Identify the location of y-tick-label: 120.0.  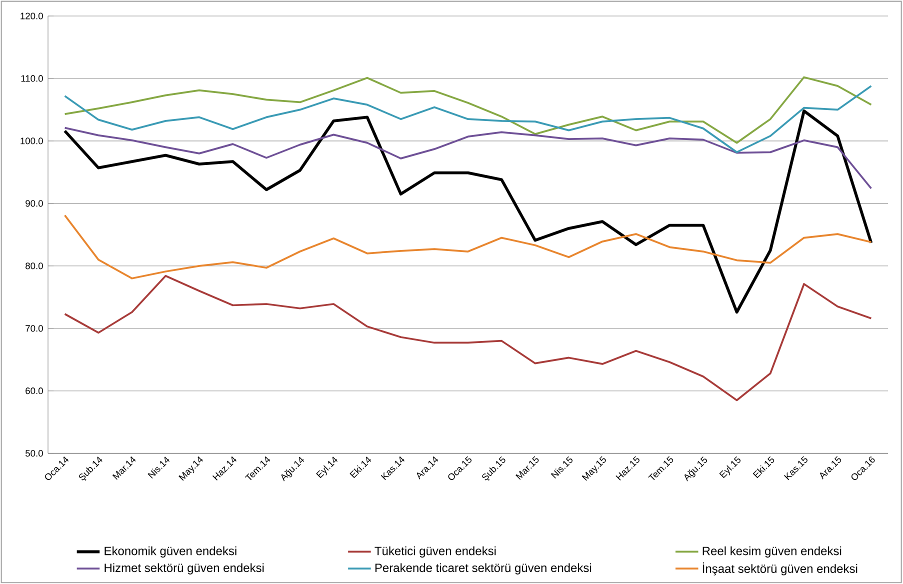
(31, 16).